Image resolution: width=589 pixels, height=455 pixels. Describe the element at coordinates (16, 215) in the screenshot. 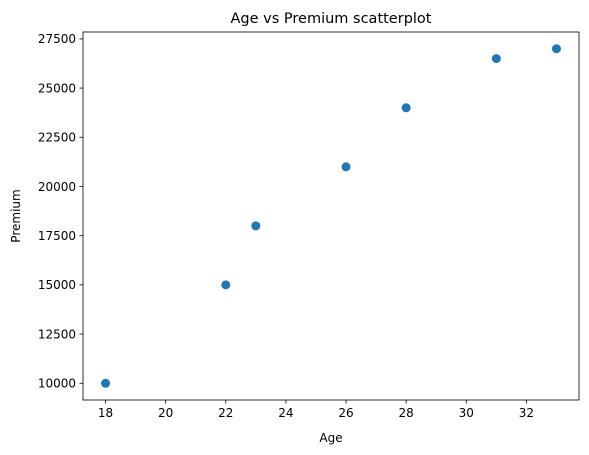

I see `y-axis-label: Premium` at that location.